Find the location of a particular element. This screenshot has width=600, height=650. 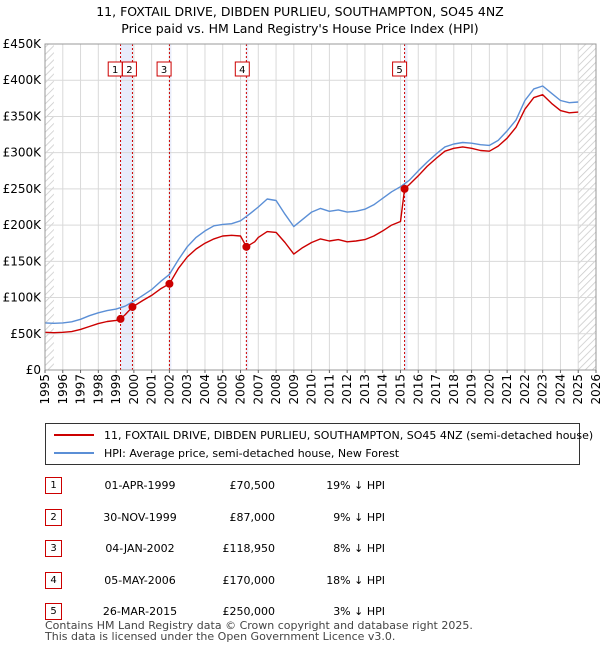

y-tick-label: £150K is located at coordinates (23, 261).